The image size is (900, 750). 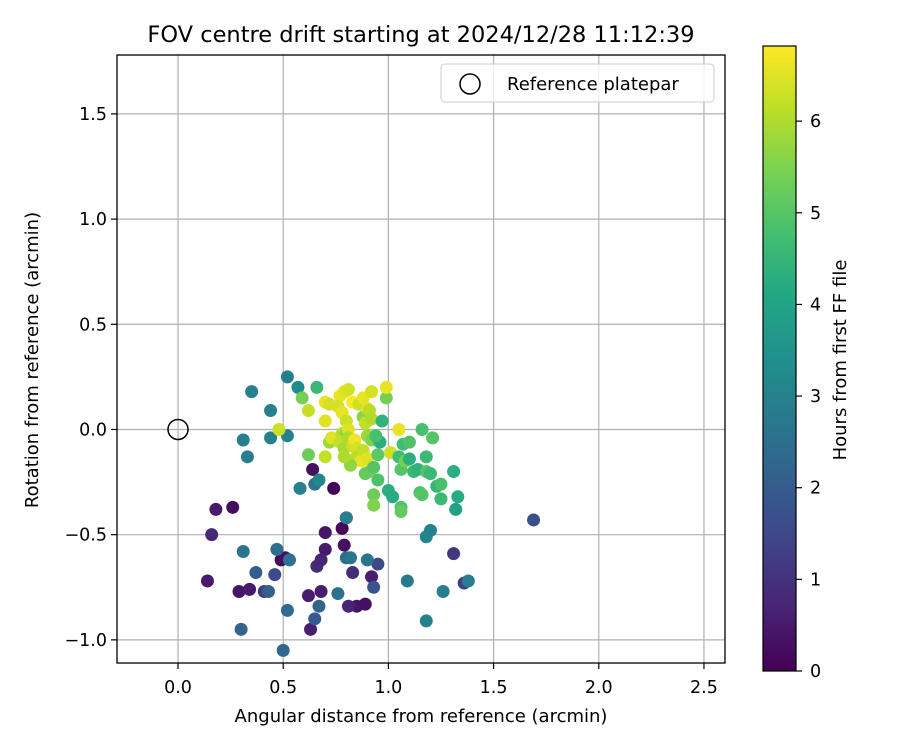 I want to click on colorbar-tick-label: 0, so click(x=815, y=672).